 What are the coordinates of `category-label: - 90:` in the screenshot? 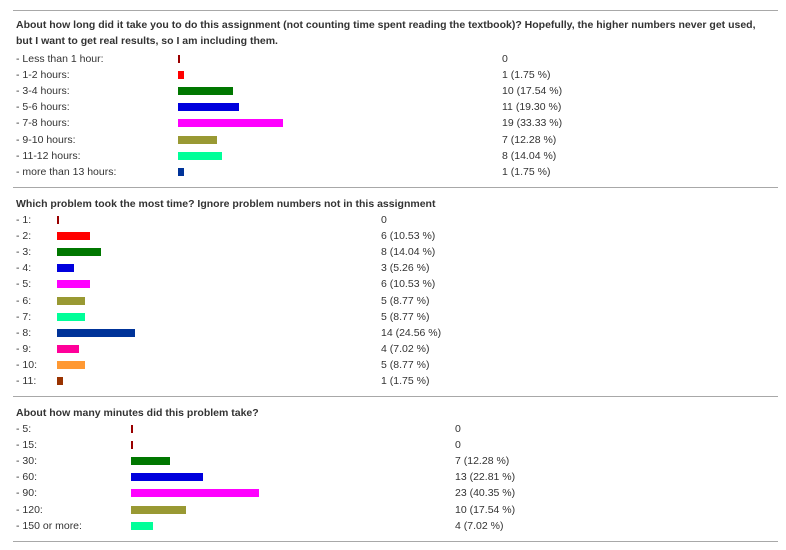 It's located at (27, 493).